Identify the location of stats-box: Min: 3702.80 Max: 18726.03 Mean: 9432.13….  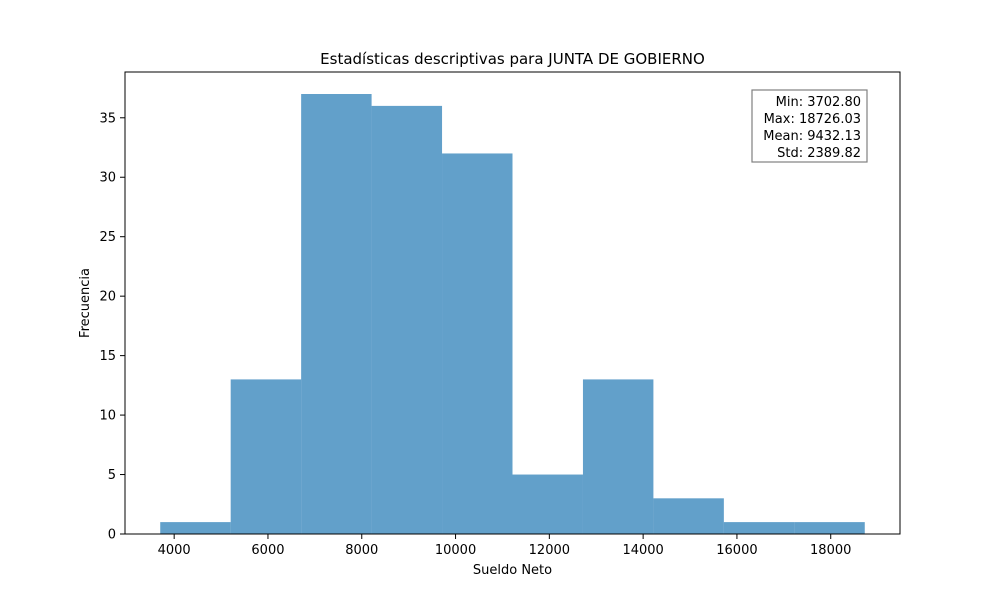
(809, 126).